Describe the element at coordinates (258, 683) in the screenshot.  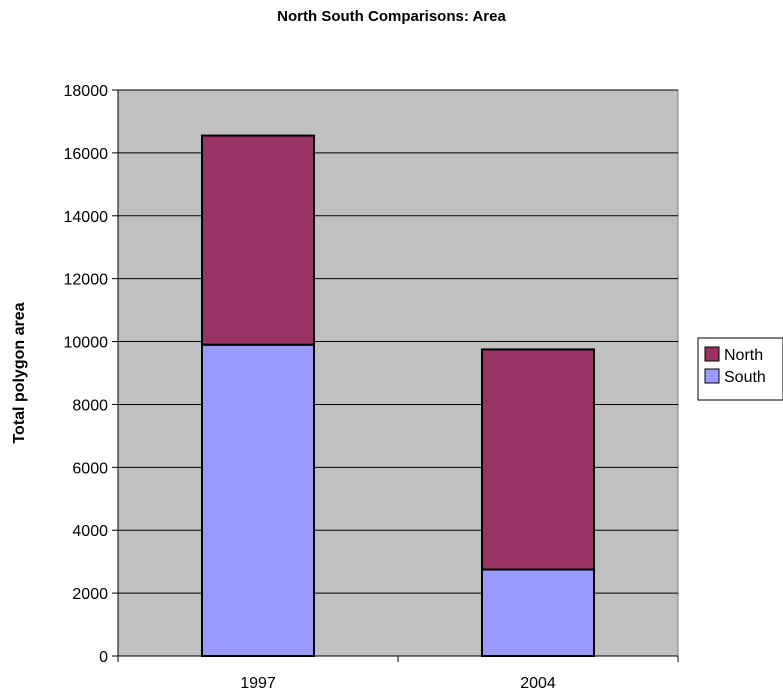
I see `x-tick-label: 1997` at that location.